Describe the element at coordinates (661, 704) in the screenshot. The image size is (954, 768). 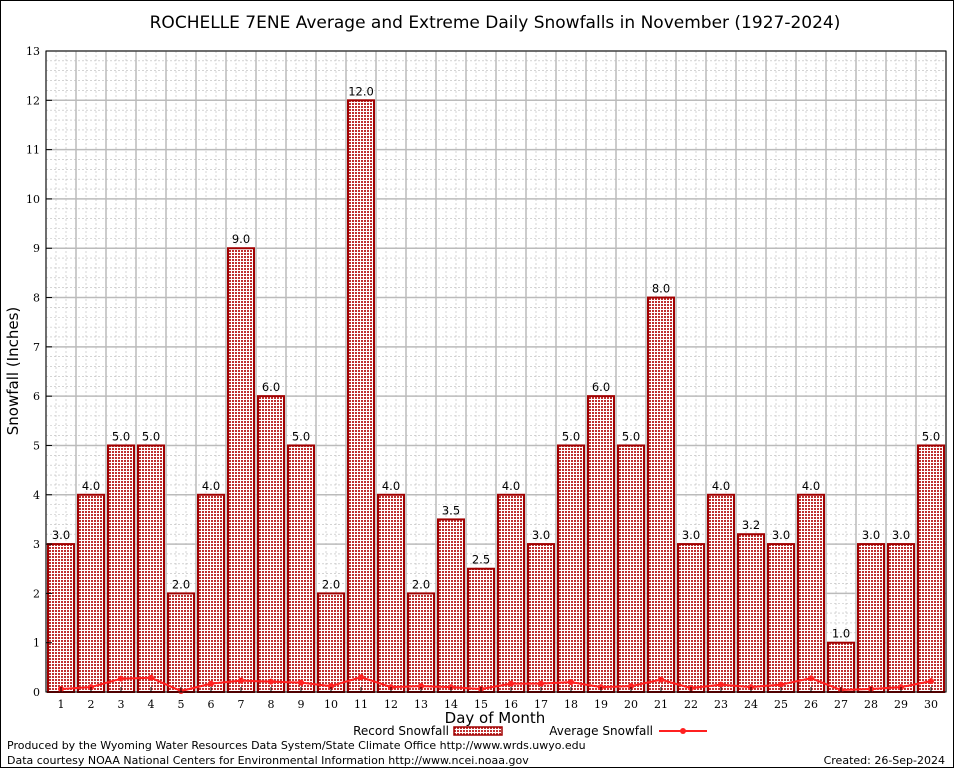
I see `x-tick-label: 21` at that location.